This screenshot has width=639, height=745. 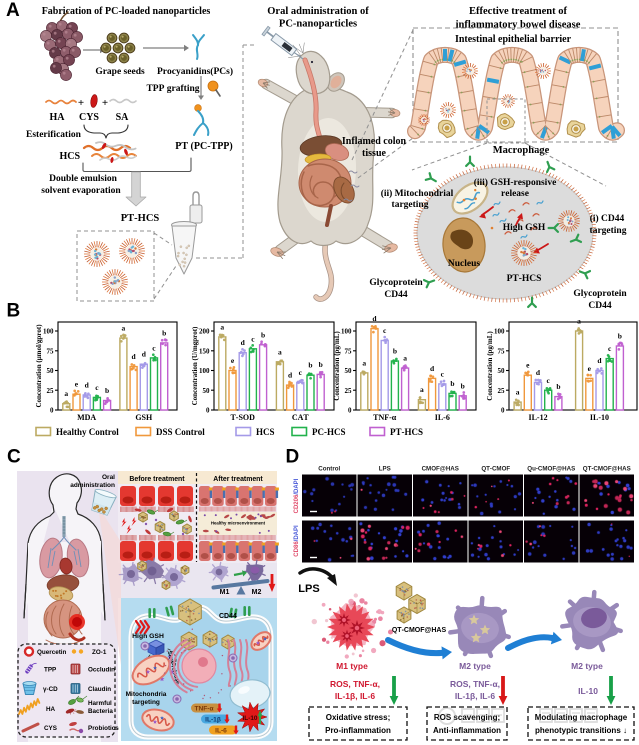 What do you see at coordinates (87, 432) in the screenshot?
I see `svg-text: Healthy Control` at bounding box center [87, 432].